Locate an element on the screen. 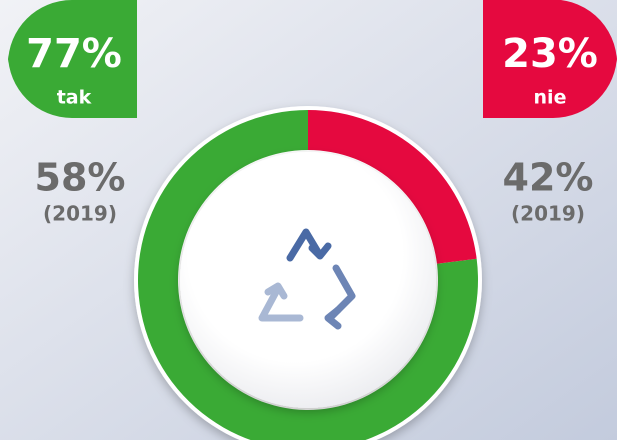  no-badge is located at coordinates (550, 59).